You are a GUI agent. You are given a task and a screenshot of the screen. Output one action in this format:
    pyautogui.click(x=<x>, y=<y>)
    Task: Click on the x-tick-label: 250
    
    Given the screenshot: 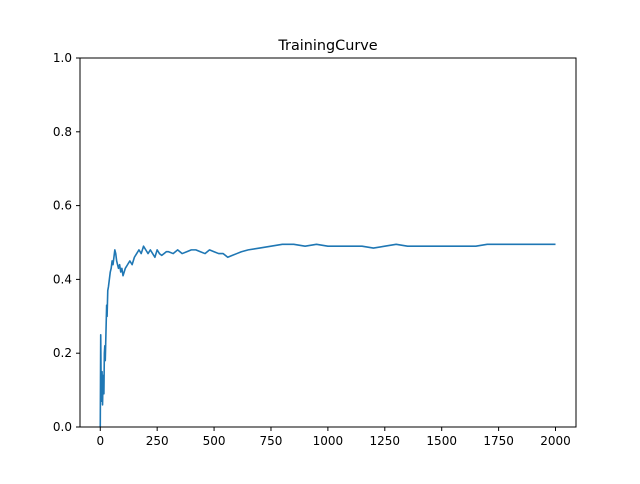 What is the action you would take?
    pyautogui.click(x=157, y=441)
    